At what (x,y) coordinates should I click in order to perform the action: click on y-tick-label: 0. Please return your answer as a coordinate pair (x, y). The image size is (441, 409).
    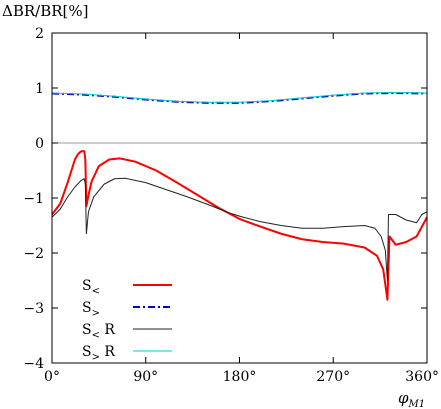
    Looking at the image, I should click on (39, 144).